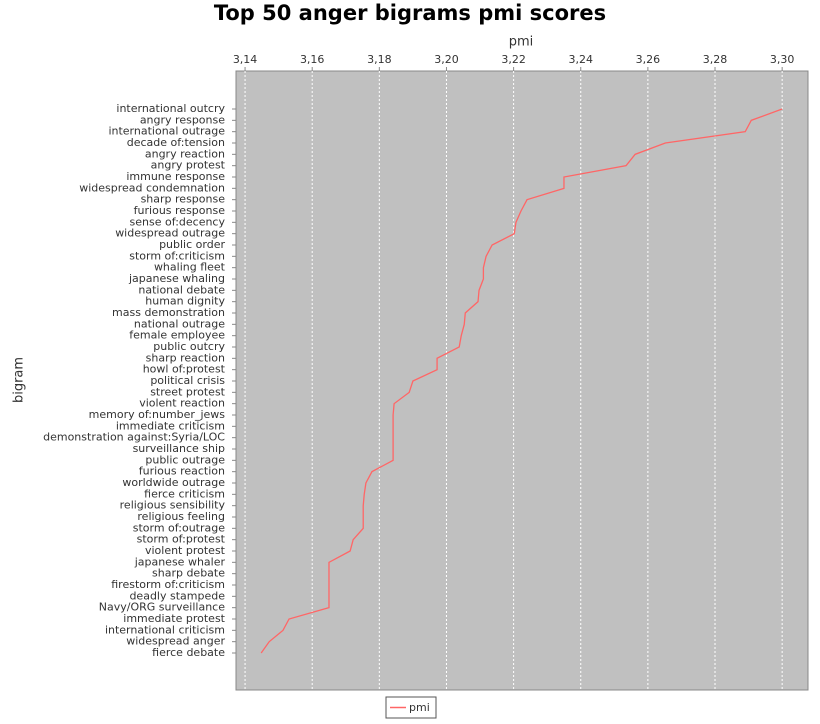 The height and width of the screenshot is (724, 820). I want to click on y-tick-label: decade of:tension, so click(176, 142).